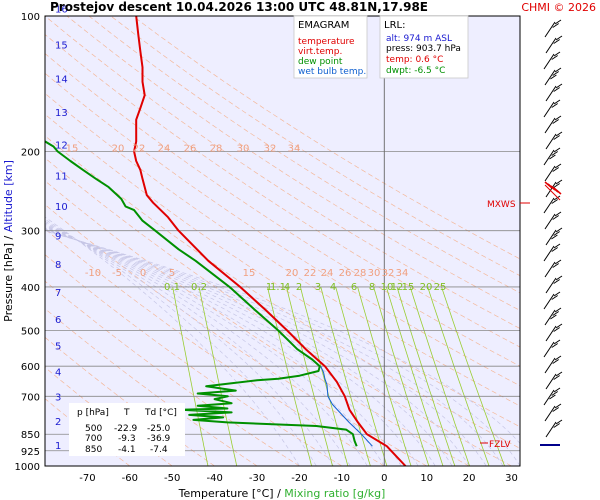 The height and width of the screenshot is (500, 600). What do you see at coordinates (58, 347) in the screenshot?
I see `altitude-tick-label: 5` at bounding box center [58, 347].